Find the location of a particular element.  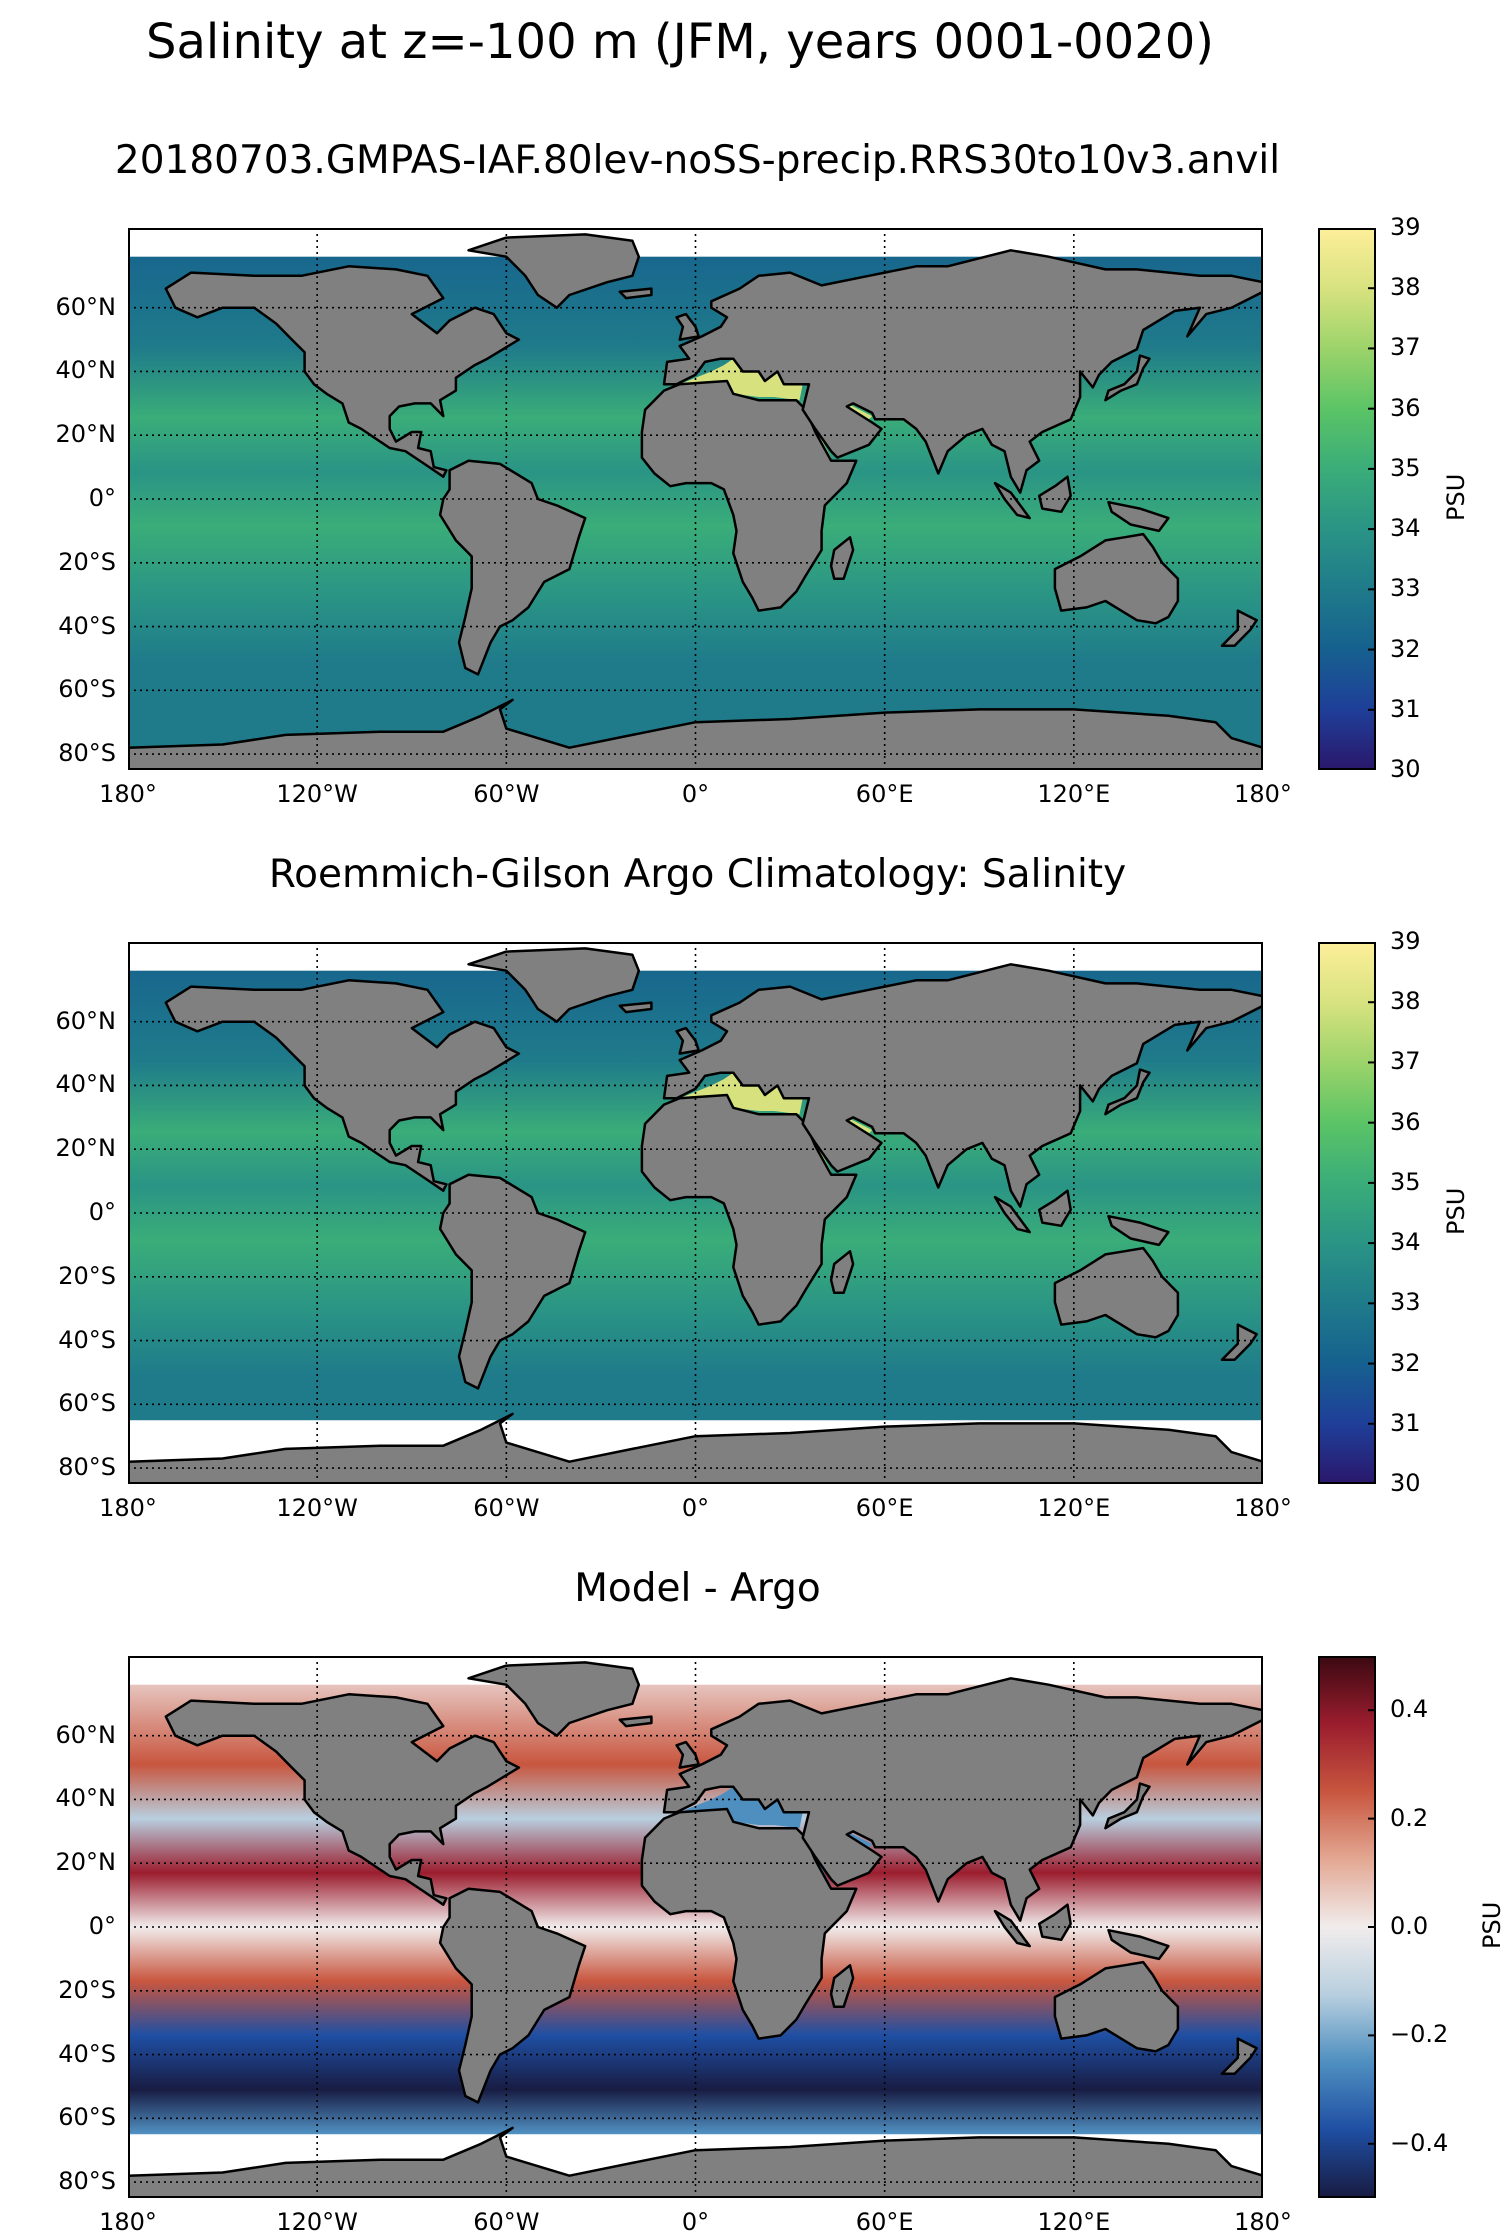

colorbar-tick-label: −0.4 is located at coordinates (1419, 2142).